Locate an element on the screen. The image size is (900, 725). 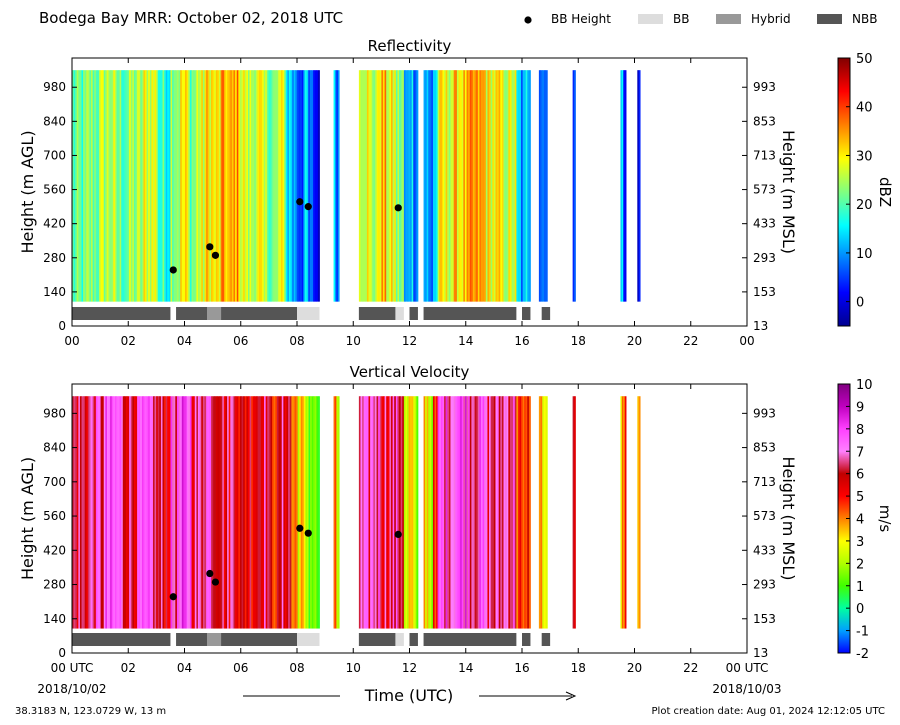
x-tick-label: 12 is located at coordinates (409, 668).